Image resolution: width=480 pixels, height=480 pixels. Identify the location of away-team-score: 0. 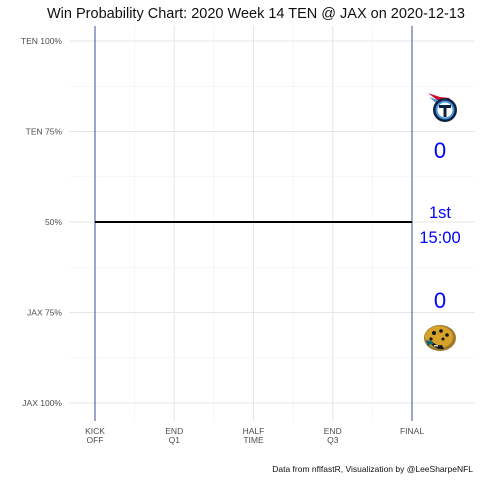
(440, 150).